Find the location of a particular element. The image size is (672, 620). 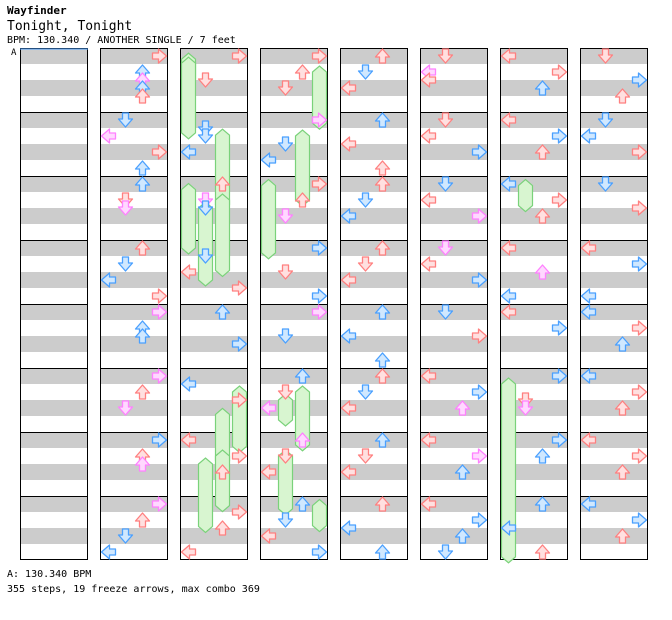

chart-info: BPM: 130.340 / ANOTHER SINGLE / 7 feet is located at coordinates (121, 40).